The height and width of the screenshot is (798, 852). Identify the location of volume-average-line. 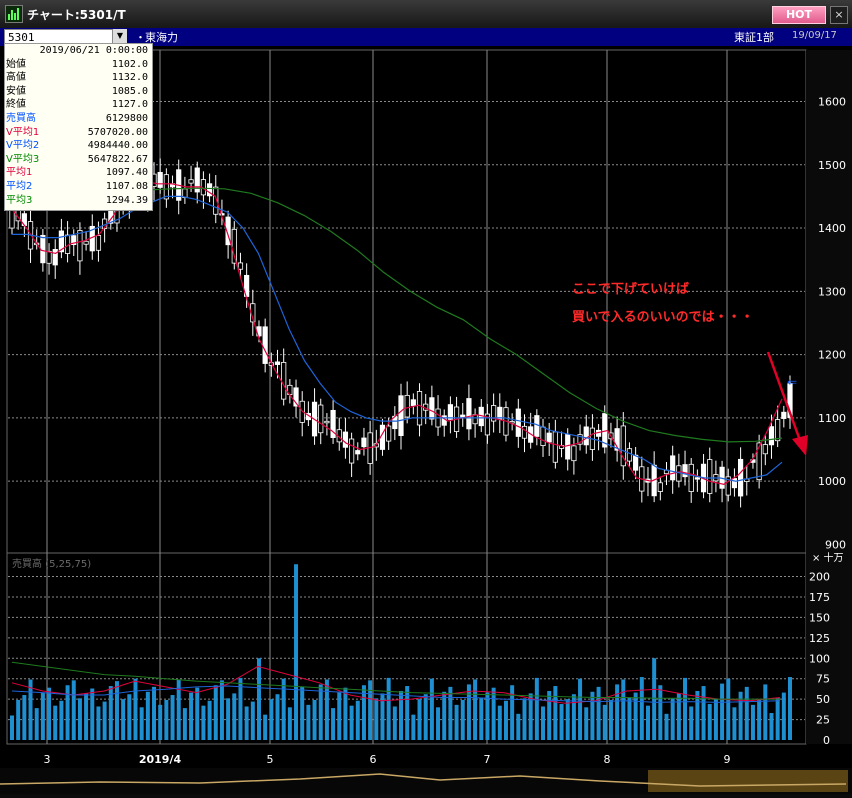
(395, 680).